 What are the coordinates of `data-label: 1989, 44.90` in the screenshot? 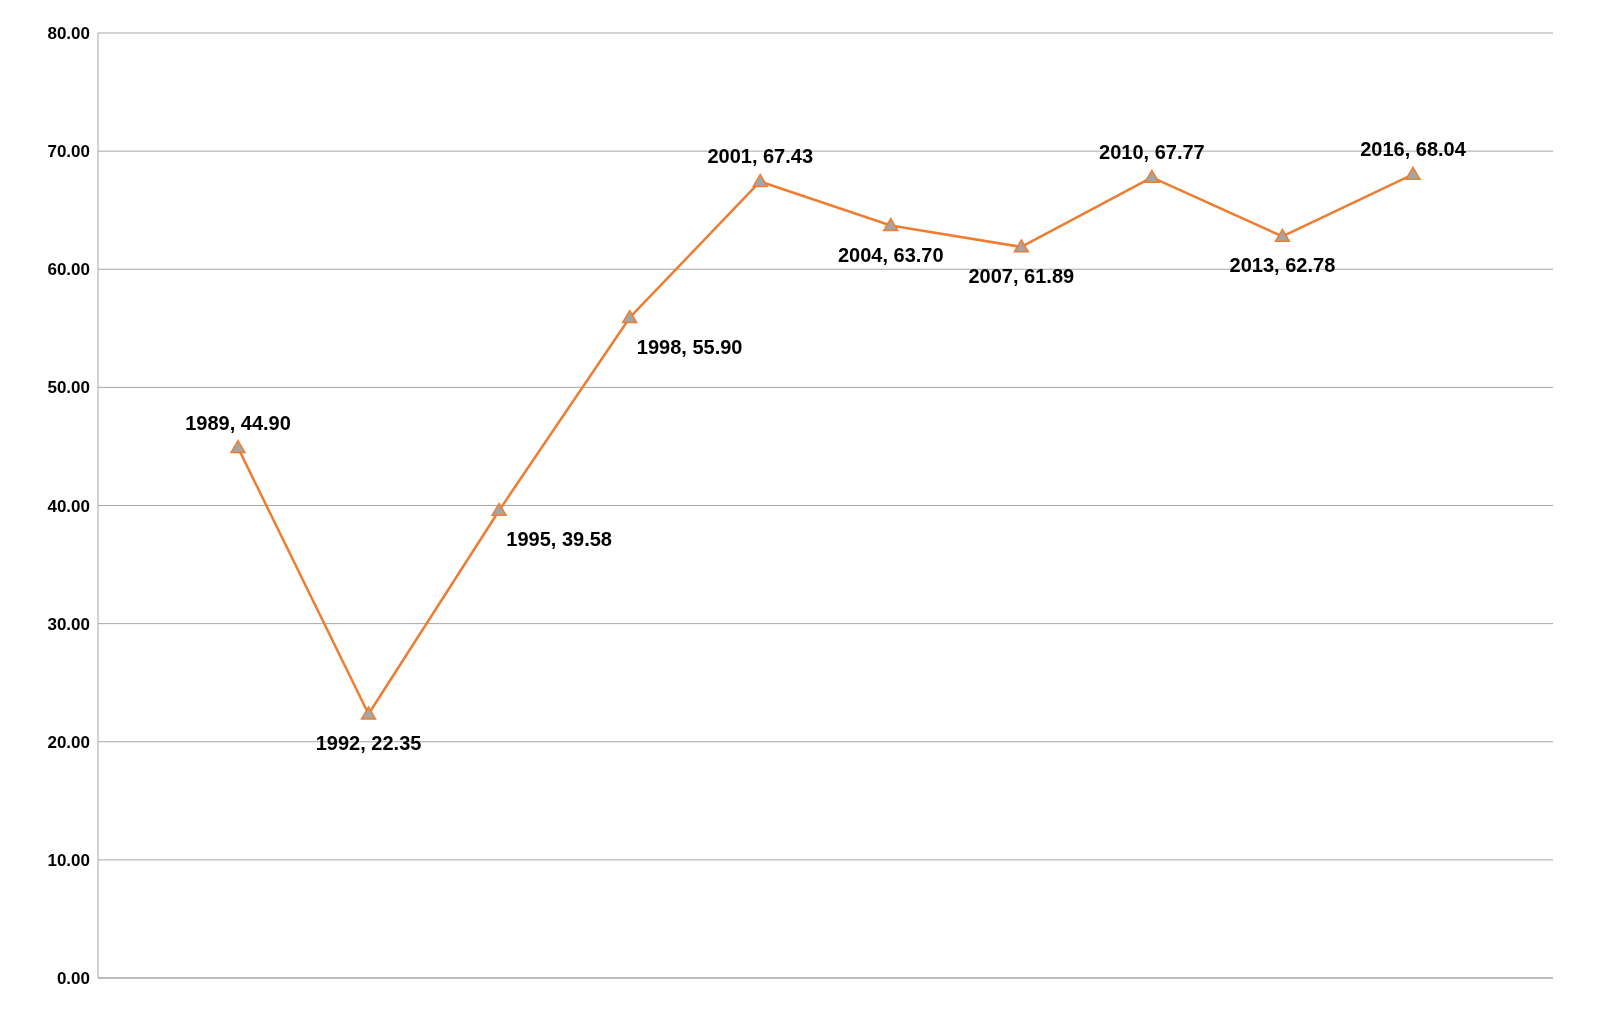 It's located at (238, 422).